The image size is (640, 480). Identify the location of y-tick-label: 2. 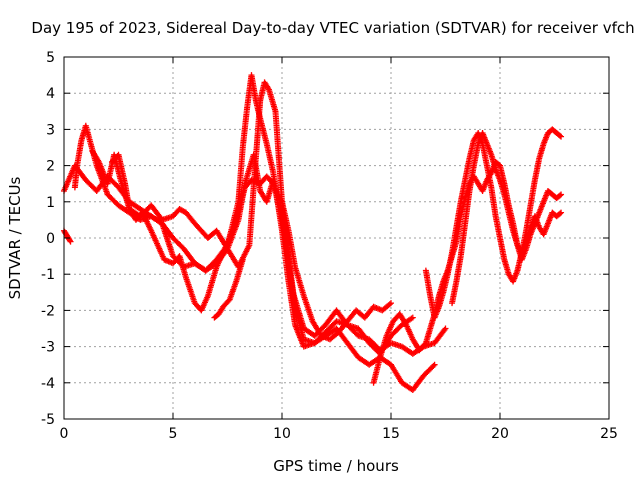
(50, 167).